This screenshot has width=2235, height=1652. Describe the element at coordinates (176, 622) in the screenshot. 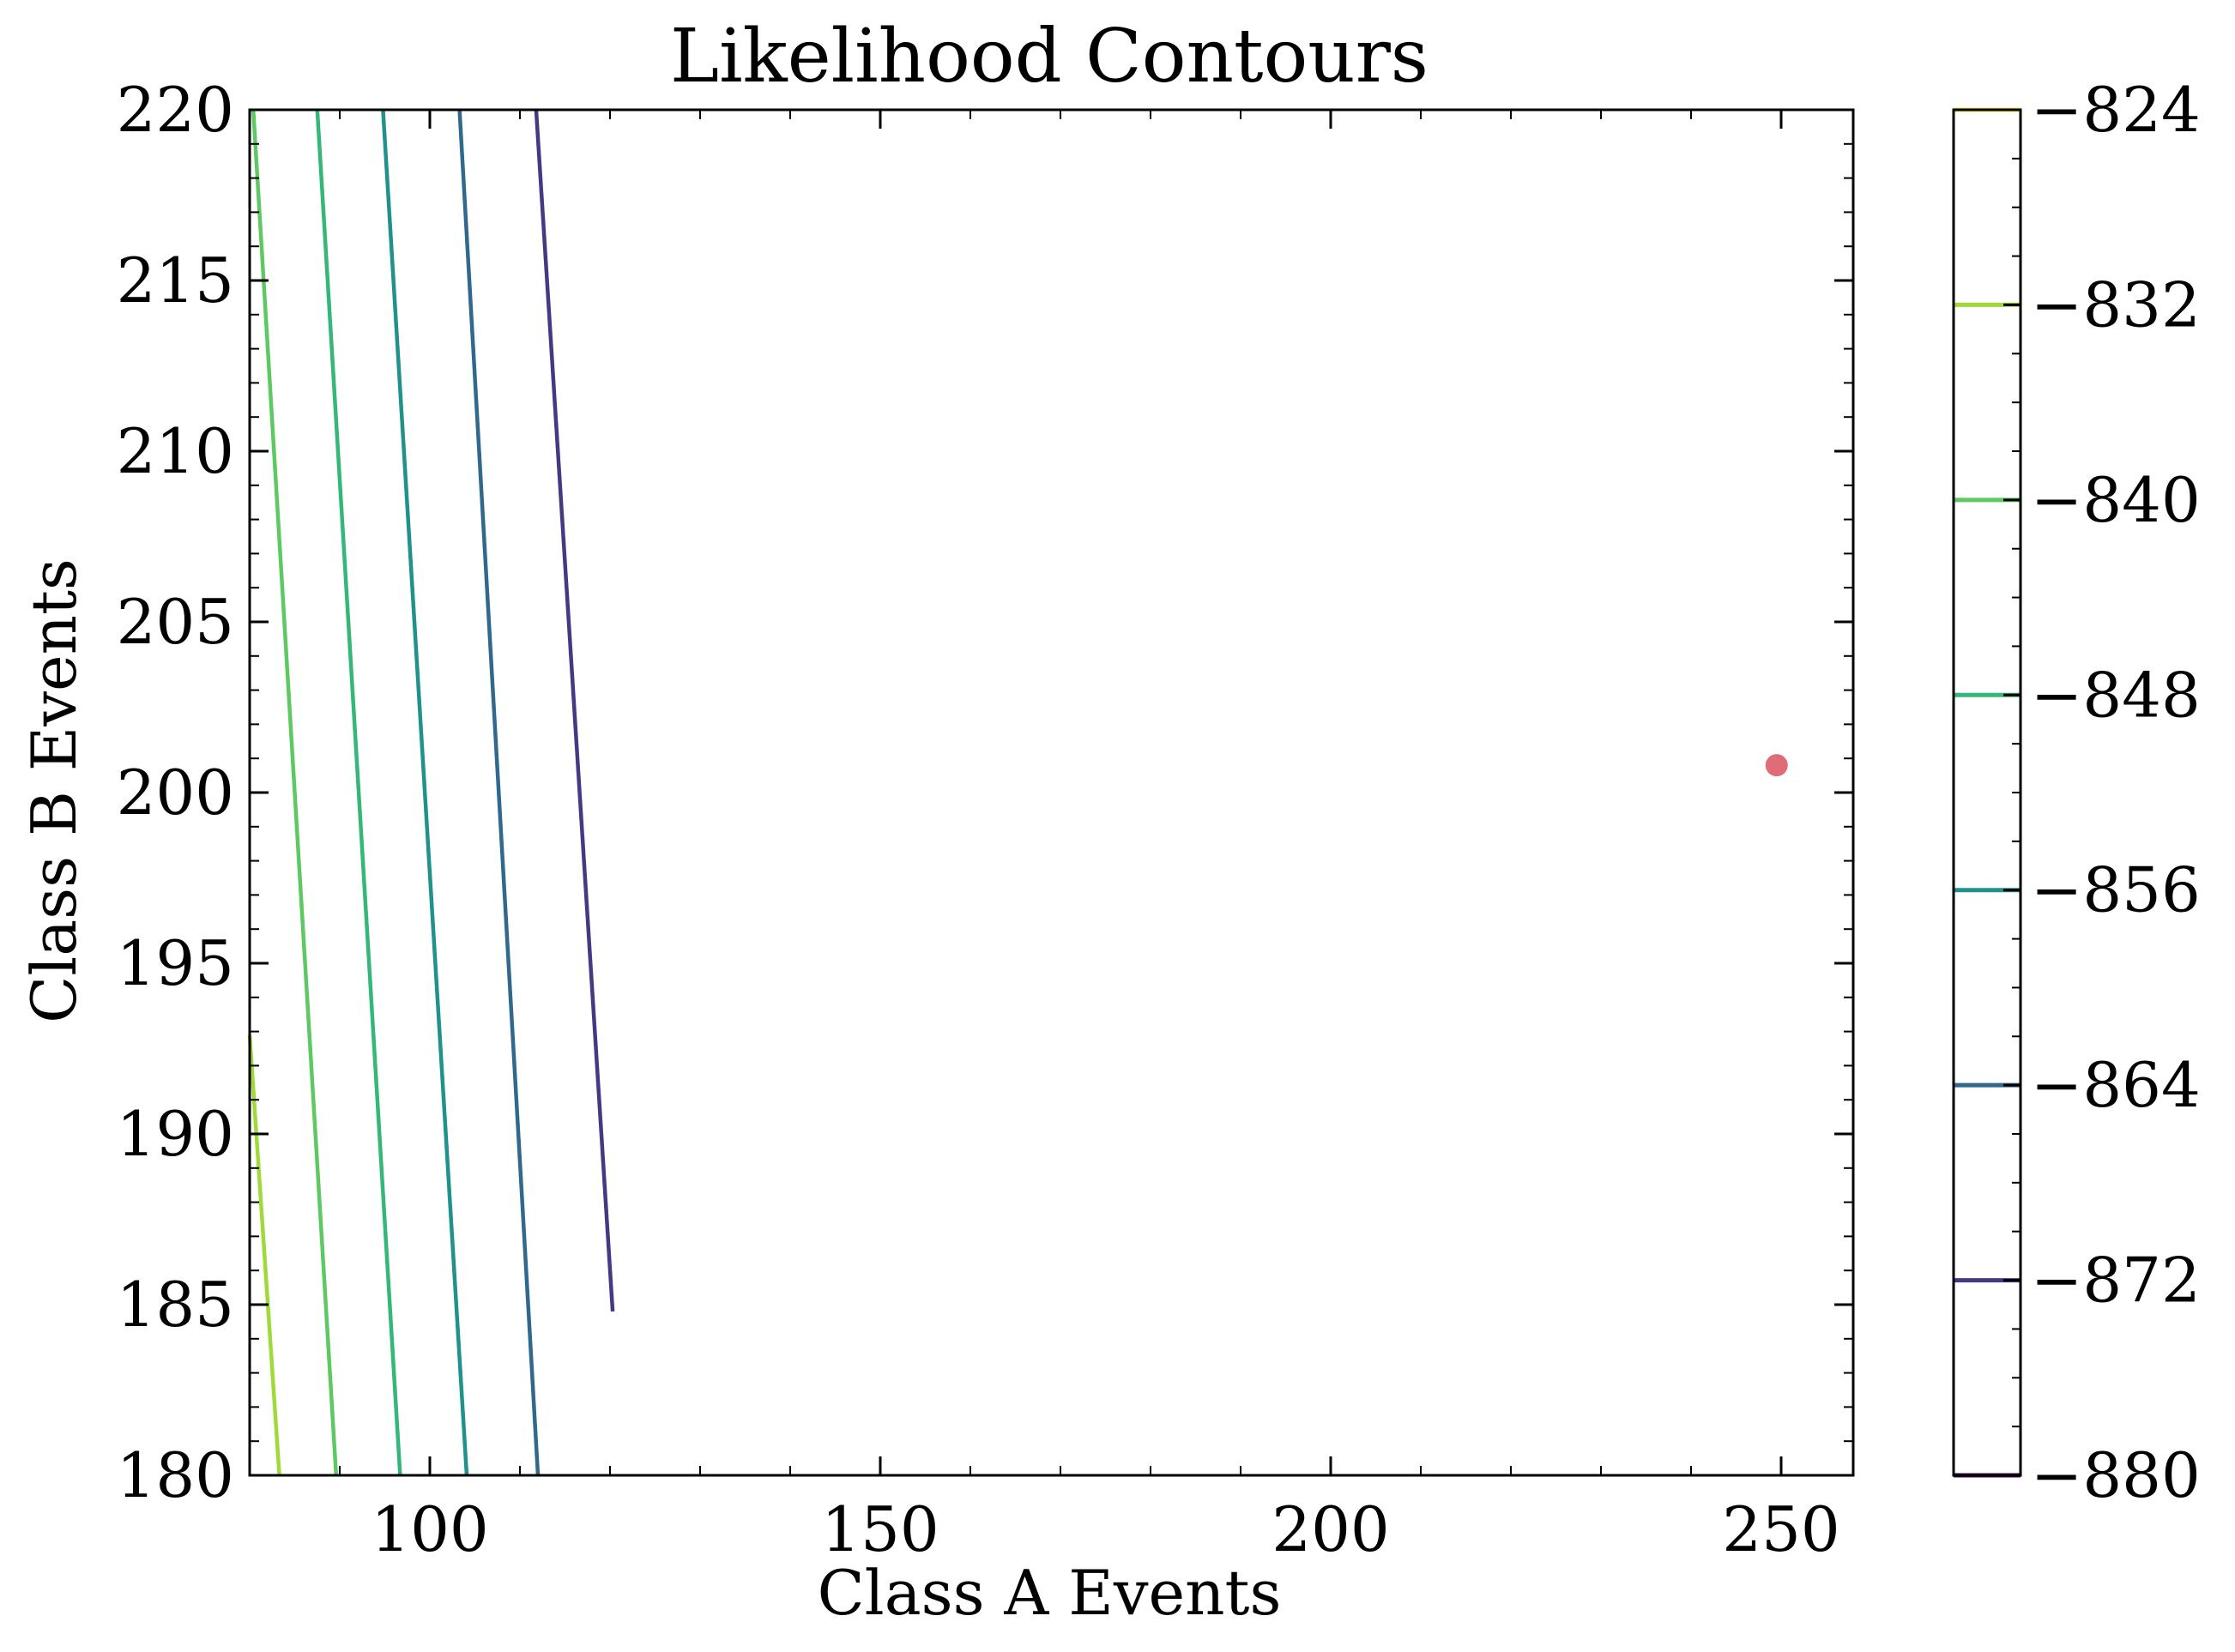

I see `y-tick-label: 205` at that location.